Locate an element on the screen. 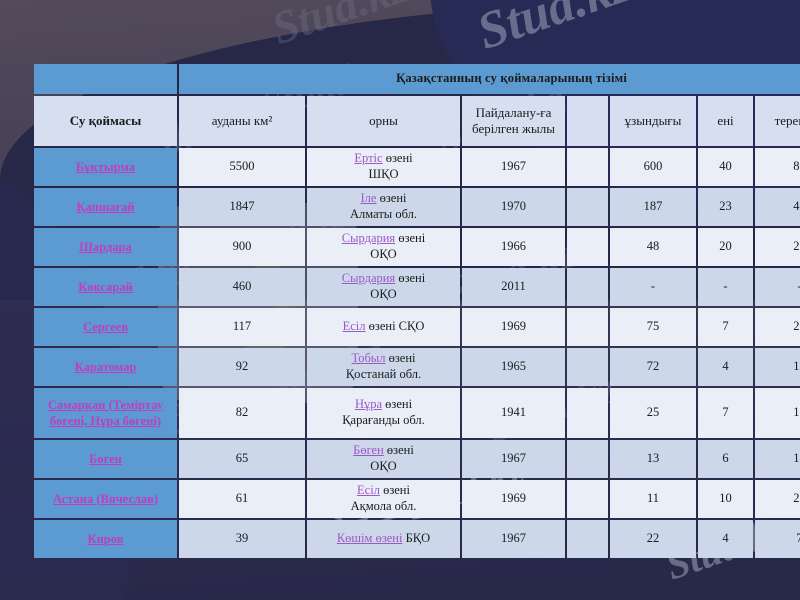 This screenshot has height=600, width=800. table-title: Қазақстанның су қоймаларының тізімі is located at coordinates (489, 79).